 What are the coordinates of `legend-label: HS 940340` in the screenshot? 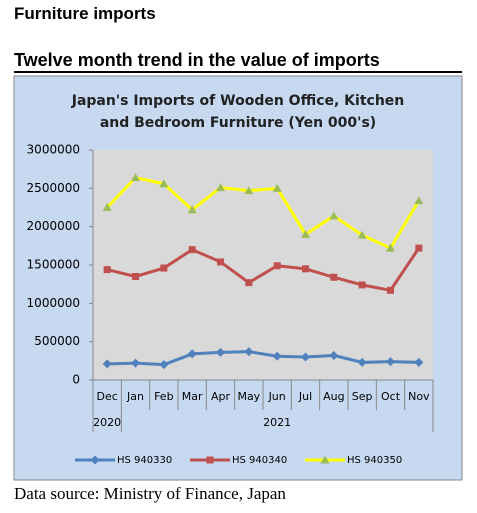 It's located at (259, 460).